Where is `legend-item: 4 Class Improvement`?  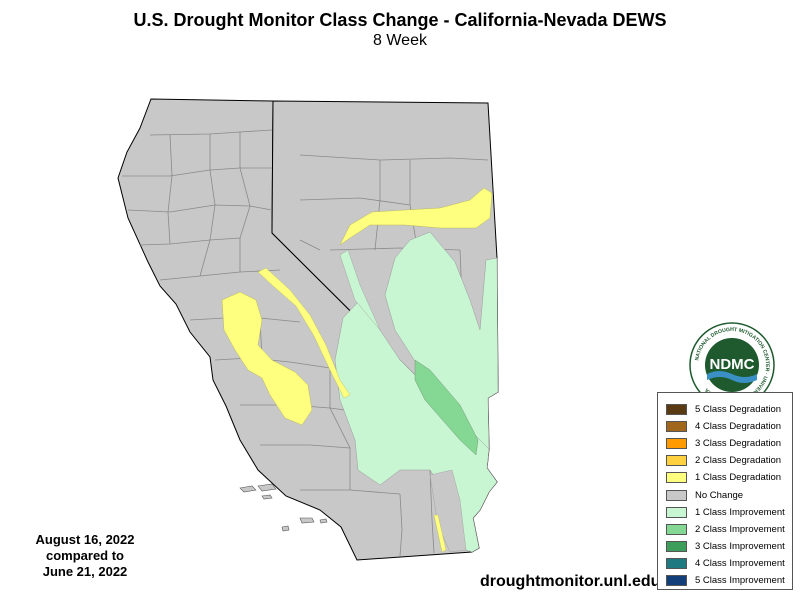 legend-item: 4 Class Improvement is located at coordinates (729, 563).